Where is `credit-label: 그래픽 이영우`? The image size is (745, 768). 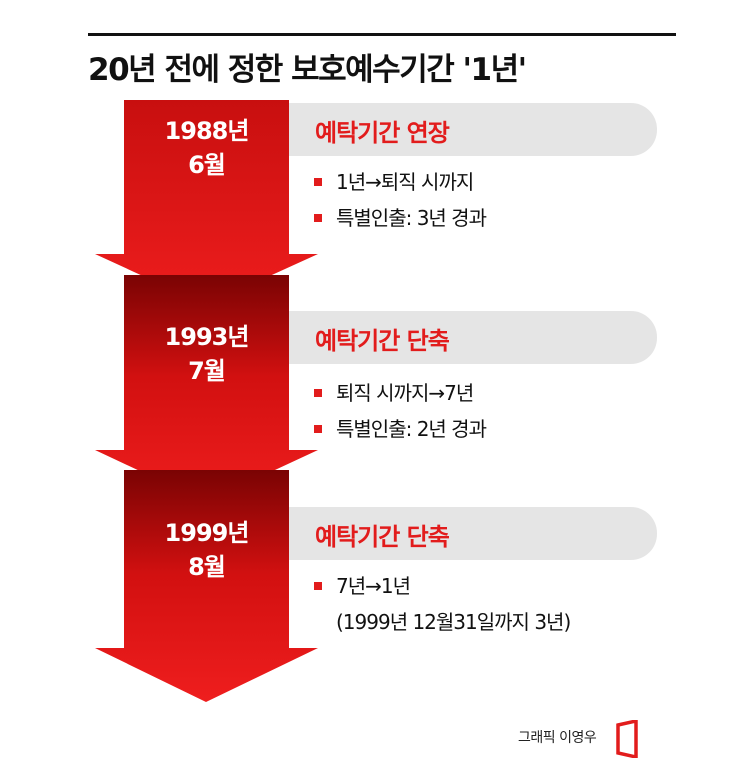
credit-label: 그래픽 이영우 is located at coordinates (557, 738).